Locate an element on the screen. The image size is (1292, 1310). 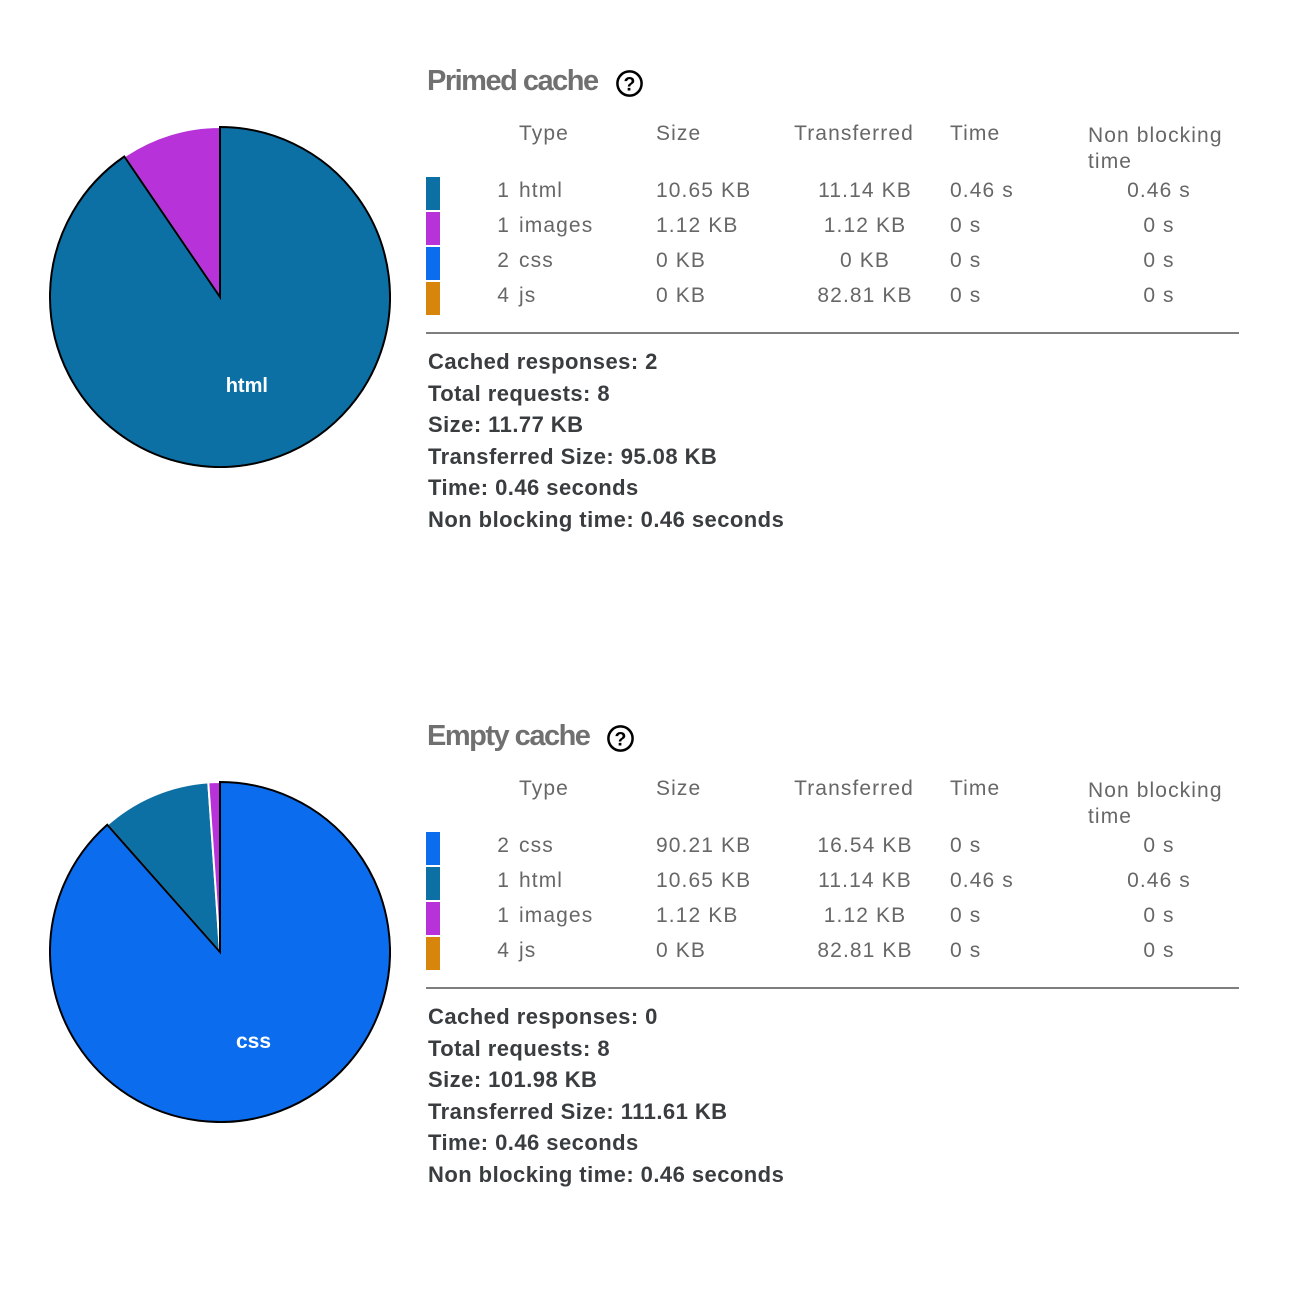
svg-text: html is located at coordinates (247, 386).